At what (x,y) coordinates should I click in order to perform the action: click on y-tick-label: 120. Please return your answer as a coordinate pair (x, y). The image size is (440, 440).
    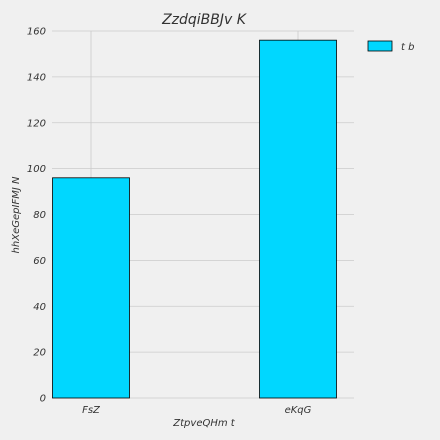
    Looking at the image, I should click on (36, 123).